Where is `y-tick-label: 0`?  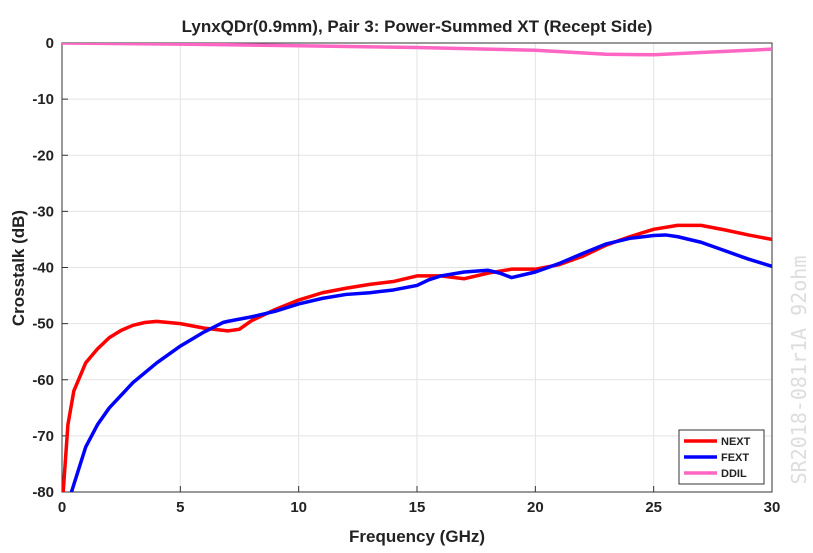
y-tick-label: 0 is located at coordinates (50, 43).